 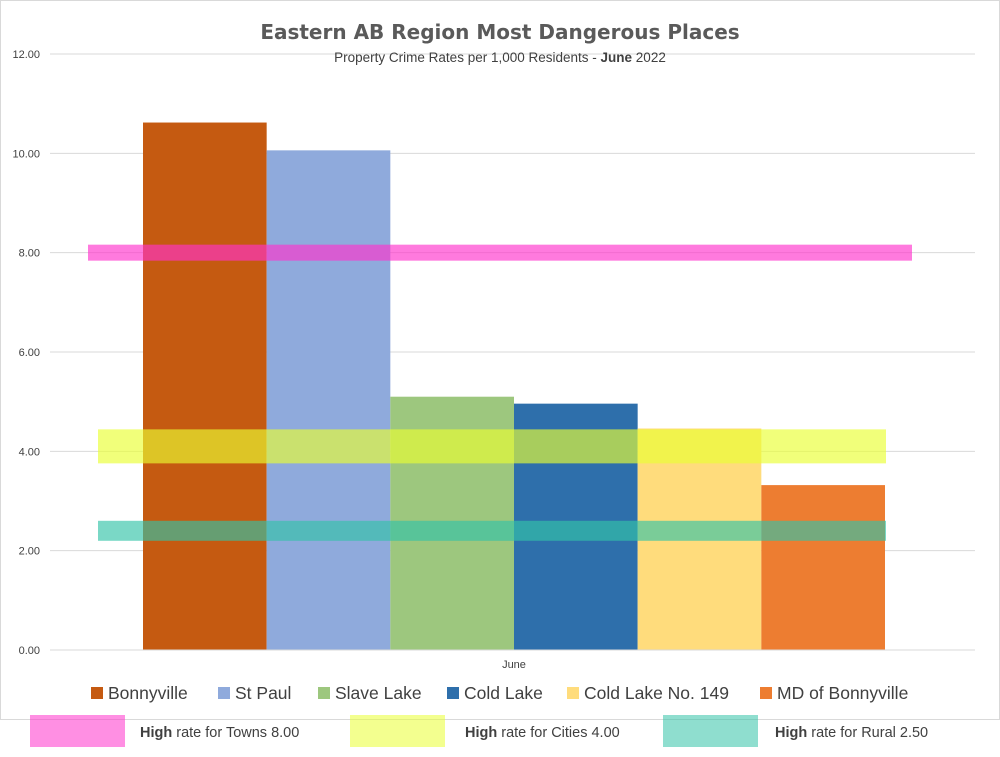 What do you see at coordinates (29, 552) in the screenshot?
I see `y-tick-label: 2.00` at bounding box center [29, 552].